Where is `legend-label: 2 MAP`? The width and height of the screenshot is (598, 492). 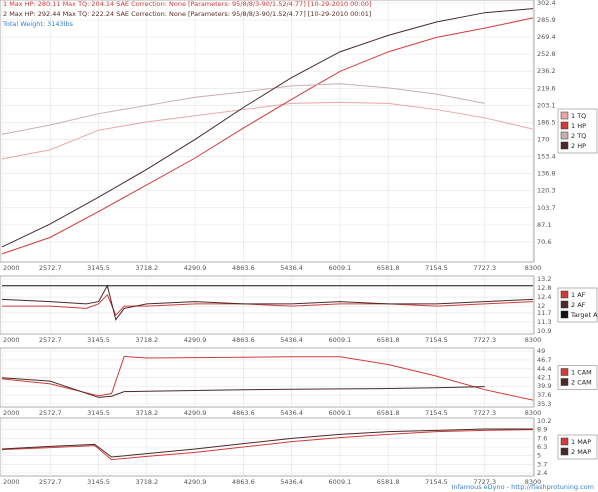 legend-label: 2 MAP is located at coordinates (581, 452).